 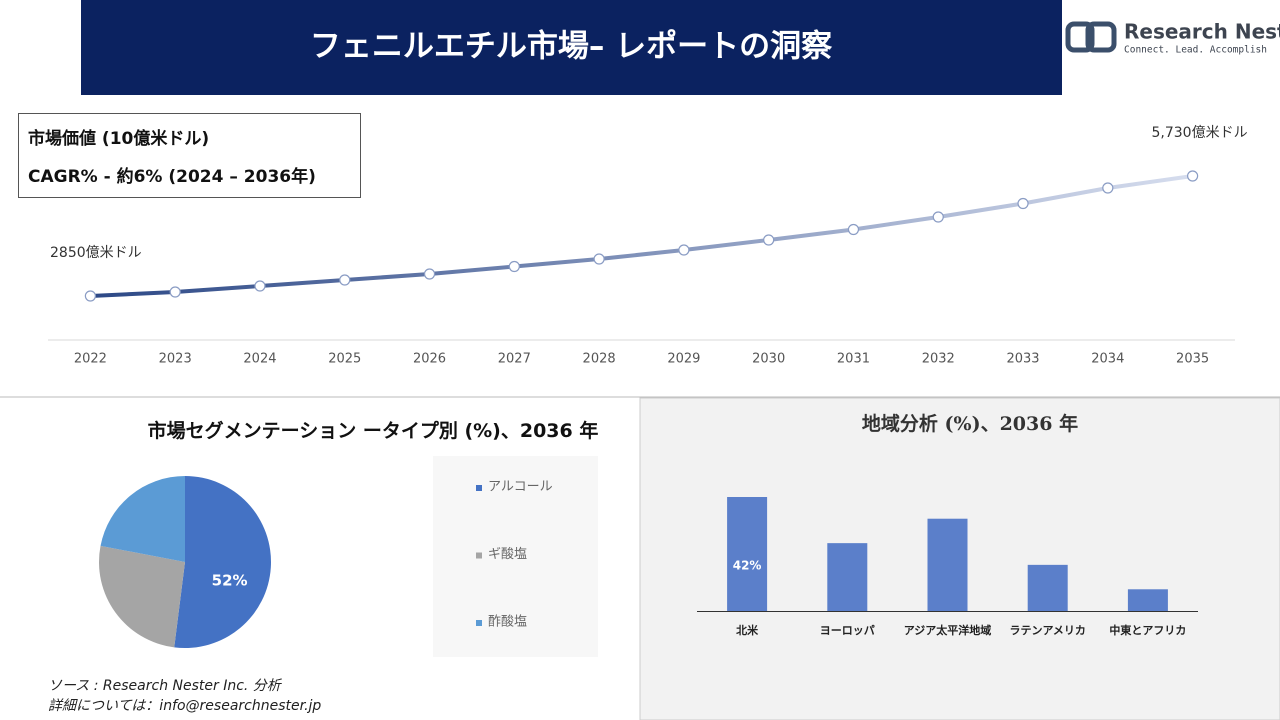 What do you see at coordinates (507, 622) in the screenshot?
I see `legend-label: 酢酸塩` at bounding box center [507, 622].